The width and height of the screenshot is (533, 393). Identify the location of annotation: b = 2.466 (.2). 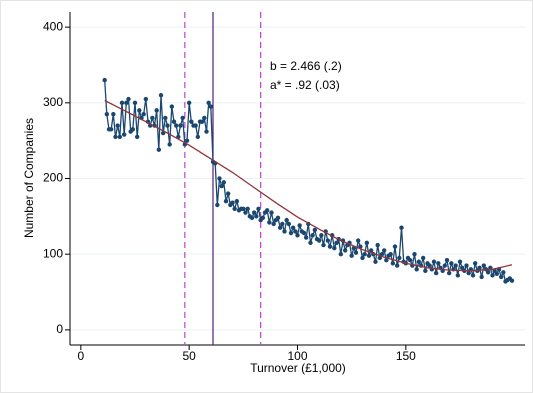
(306, 66).